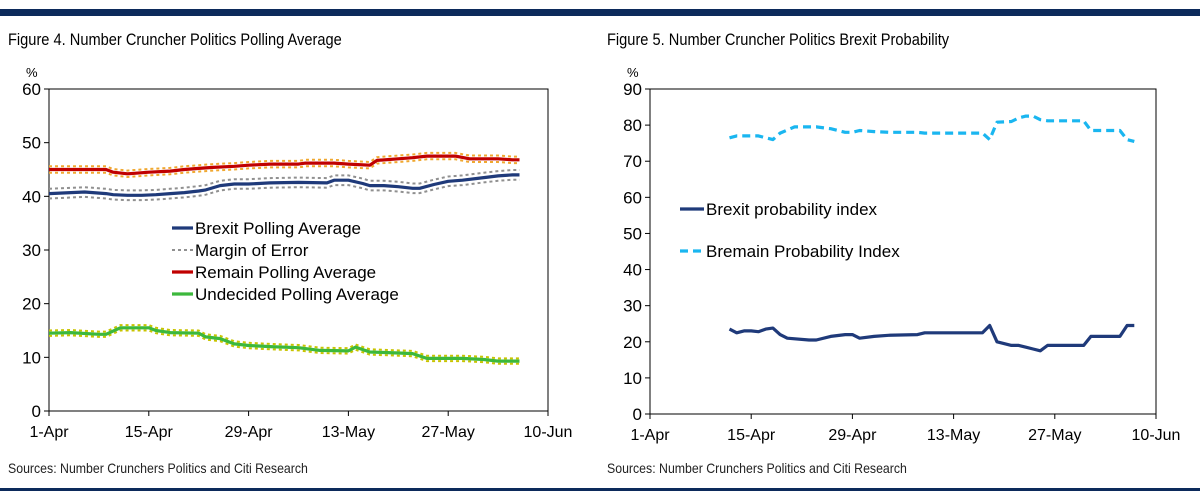 The image size is (1200, 497). I want to click on fig5-x-tick-label: 1-Apr, so click(650, 435).